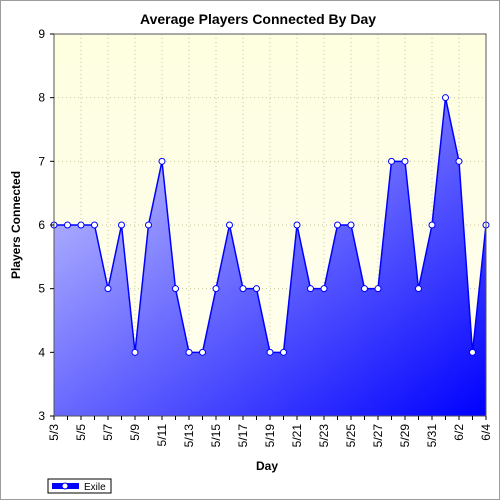  I want to click on x-tick-label: 5/19, so click(270, 436).